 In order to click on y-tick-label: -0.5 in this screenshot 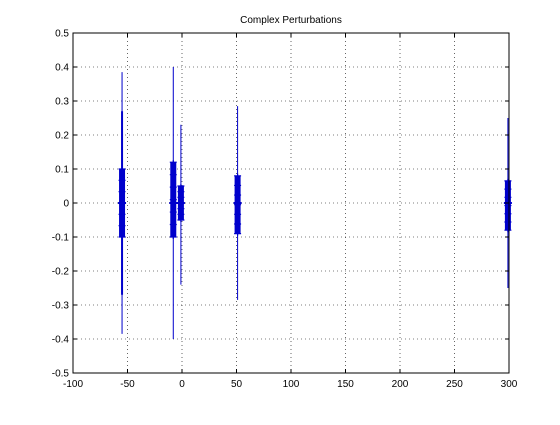, I will do `click(61, 374)`.